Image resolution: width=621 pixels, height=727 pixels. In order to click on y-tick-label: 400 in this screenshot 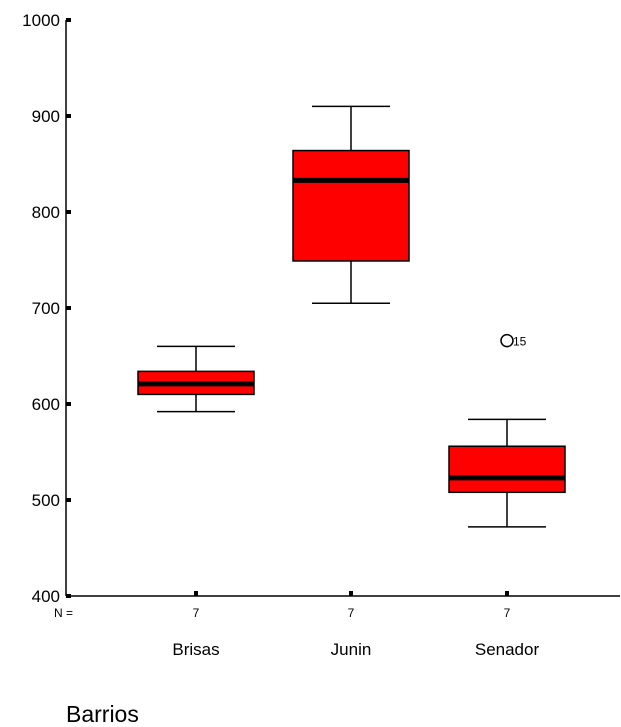, I will do `click(46, 596)`.